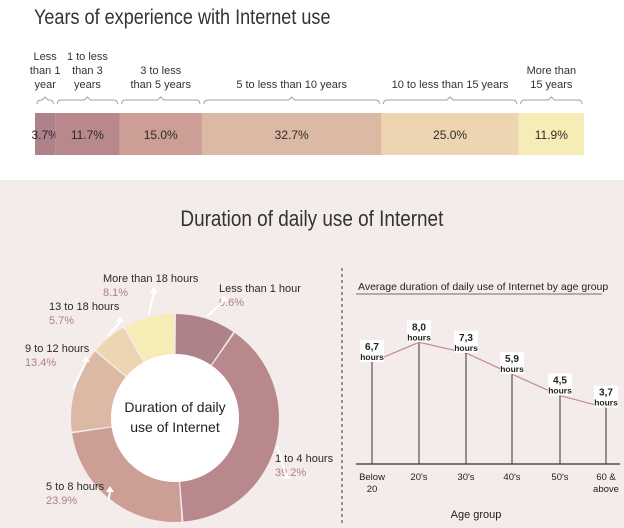 This screenshot has height=528, width=624. I want to click on experience-category-label: year, so click(45, 85).